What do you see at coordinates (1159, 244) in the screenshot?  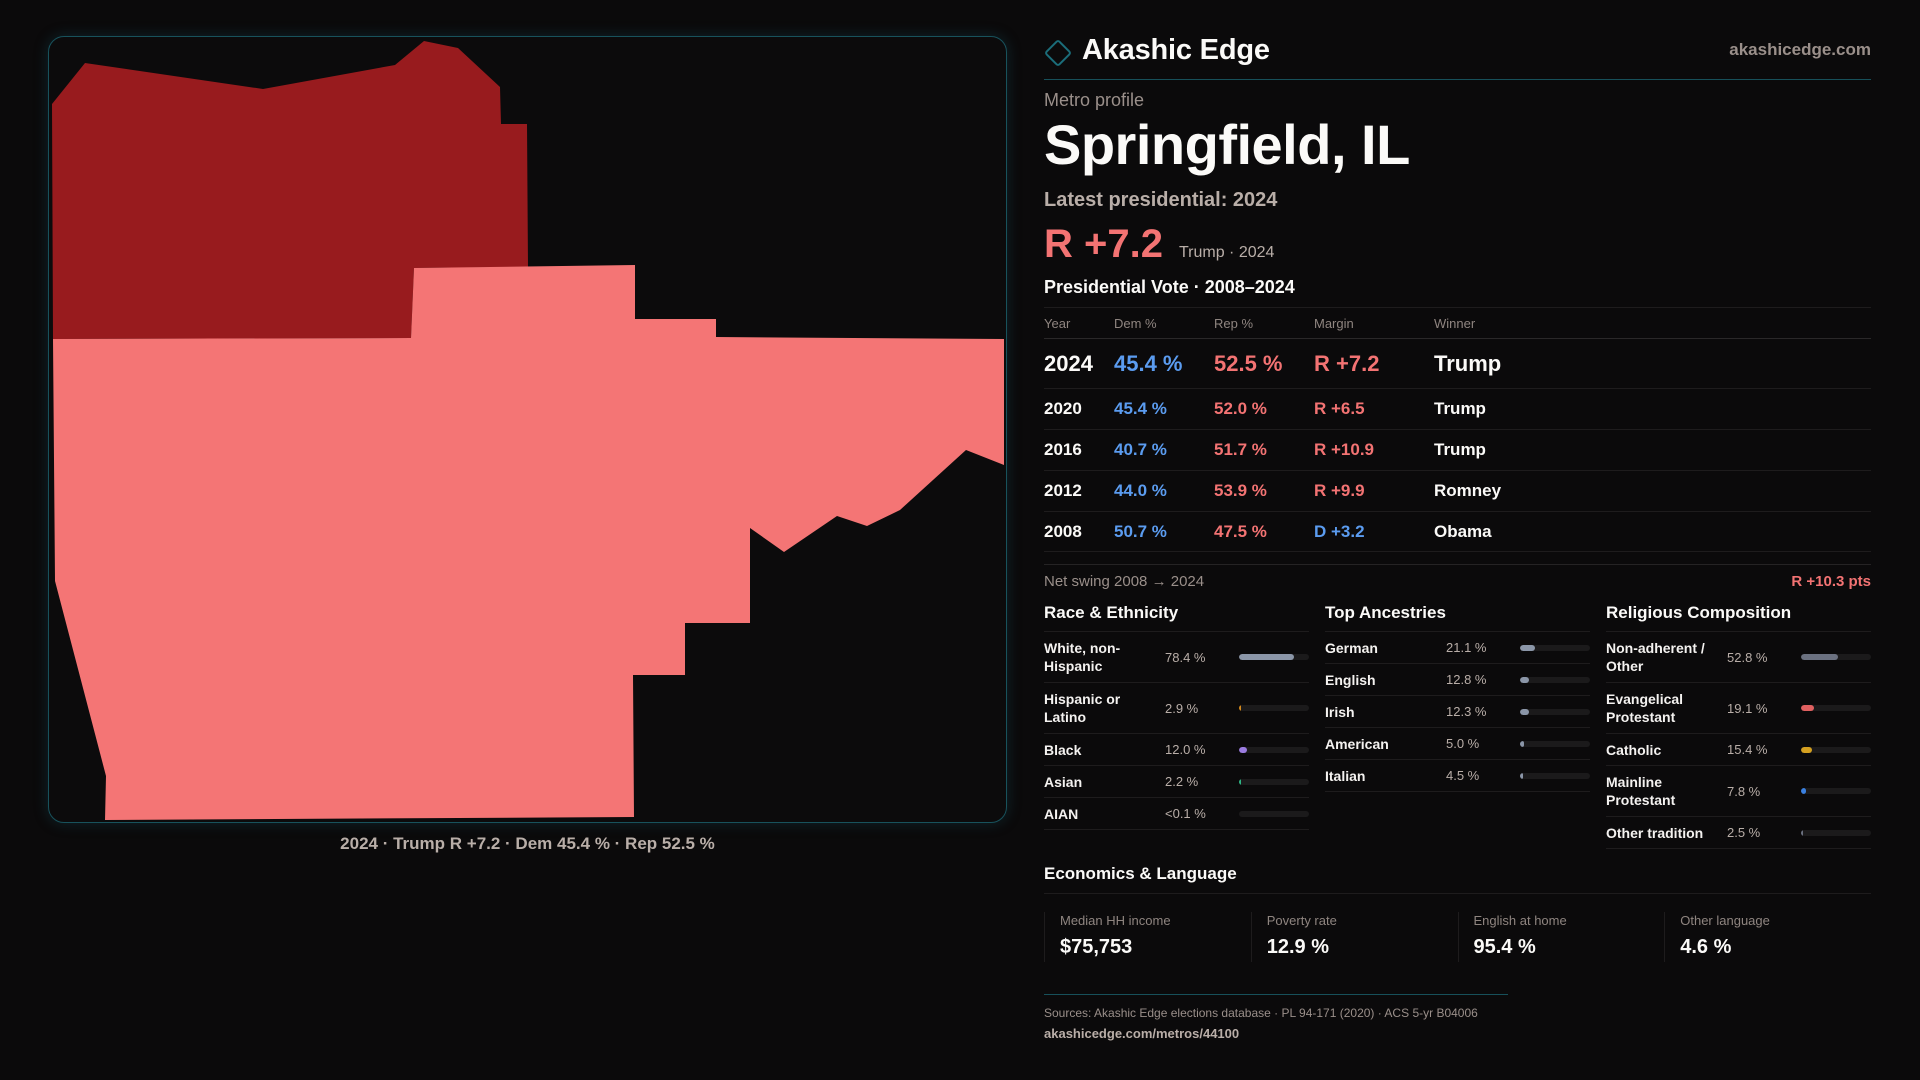 I see `headline-margin: R +7.2 Trump · 2024` at bounding box center [1159, 244].